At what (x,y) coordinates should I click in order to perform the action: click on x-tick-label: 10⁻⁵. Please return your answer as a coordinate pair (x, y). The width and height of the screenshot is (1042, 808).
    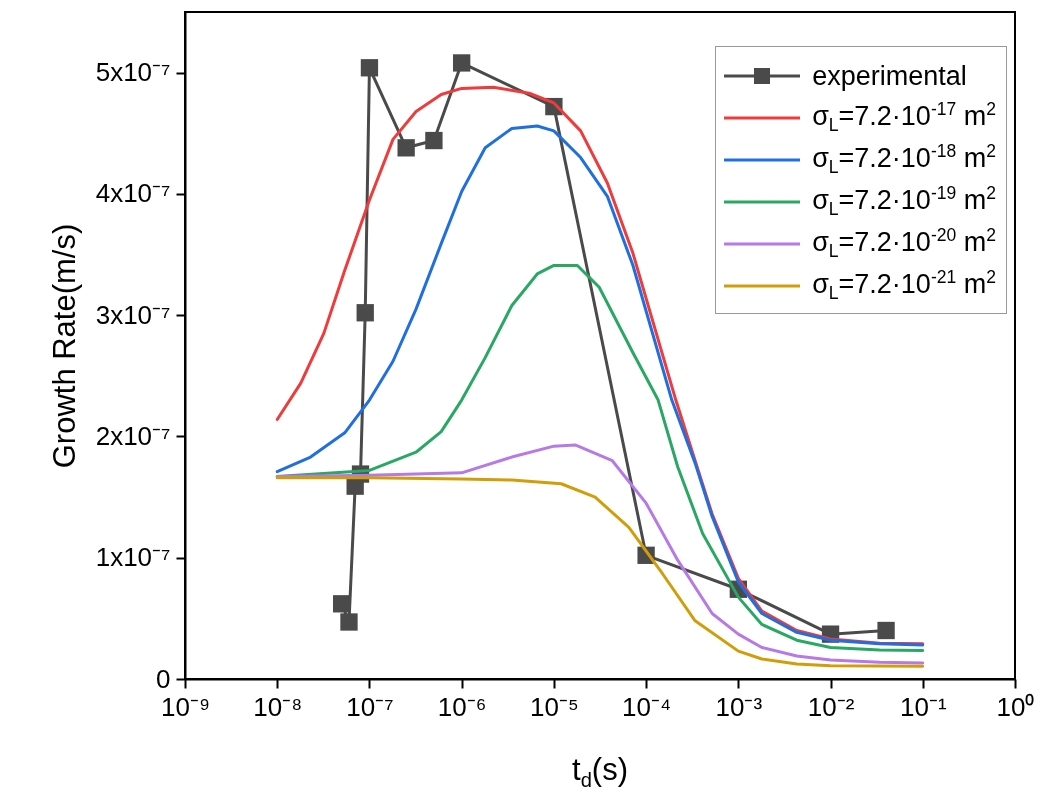
    Looking at the image, I should click on (554, 706).